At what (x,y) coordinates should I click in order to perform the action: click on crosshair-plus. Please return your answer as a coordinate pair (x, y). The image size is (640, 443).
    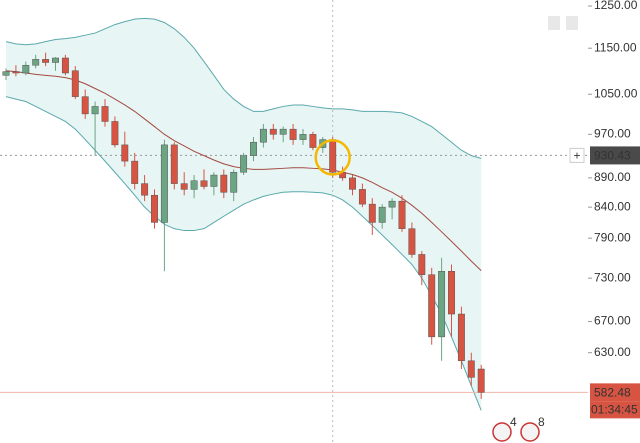
    Looking at the image, I should click on (577, 155).